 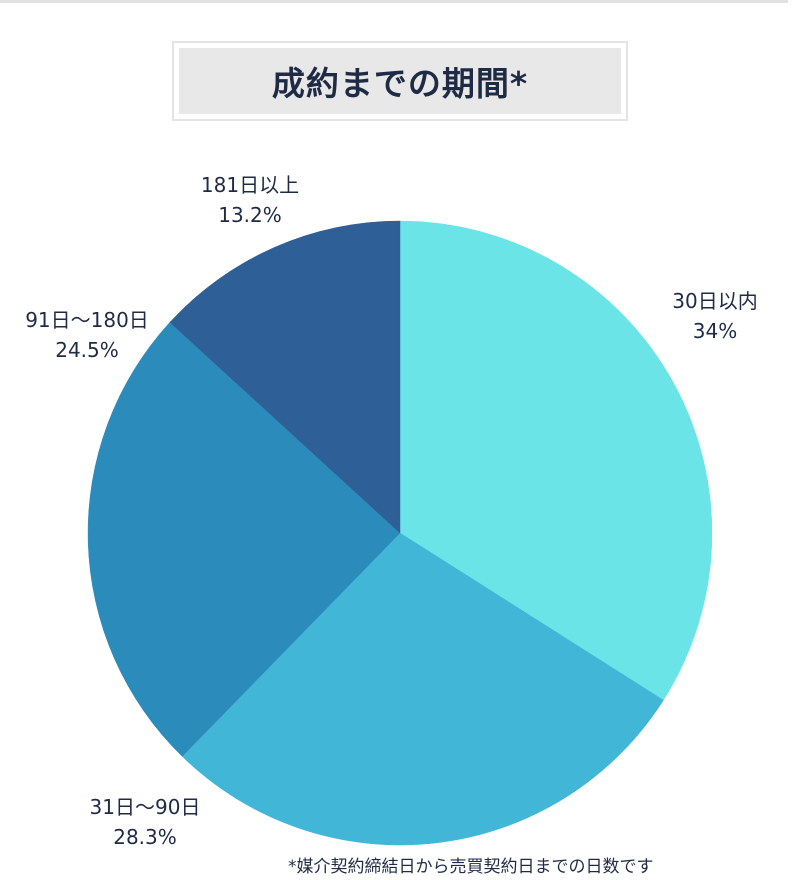 I want to click on slice-category-181-plus-days: 181日以上, so click(x=250, y=185).